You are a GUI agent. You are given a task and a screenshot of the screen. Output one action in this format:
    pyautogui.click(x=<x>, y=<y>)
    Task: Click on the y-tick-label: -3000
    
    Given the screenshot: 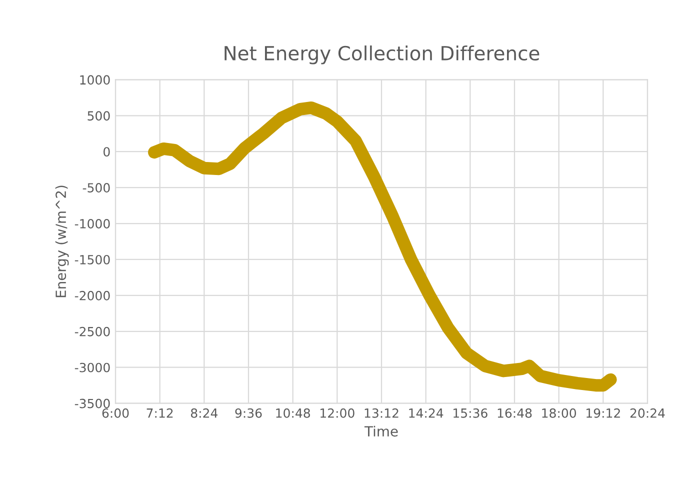 What is the action you would take?
    pyautogui.click(x=92, y=367)
    